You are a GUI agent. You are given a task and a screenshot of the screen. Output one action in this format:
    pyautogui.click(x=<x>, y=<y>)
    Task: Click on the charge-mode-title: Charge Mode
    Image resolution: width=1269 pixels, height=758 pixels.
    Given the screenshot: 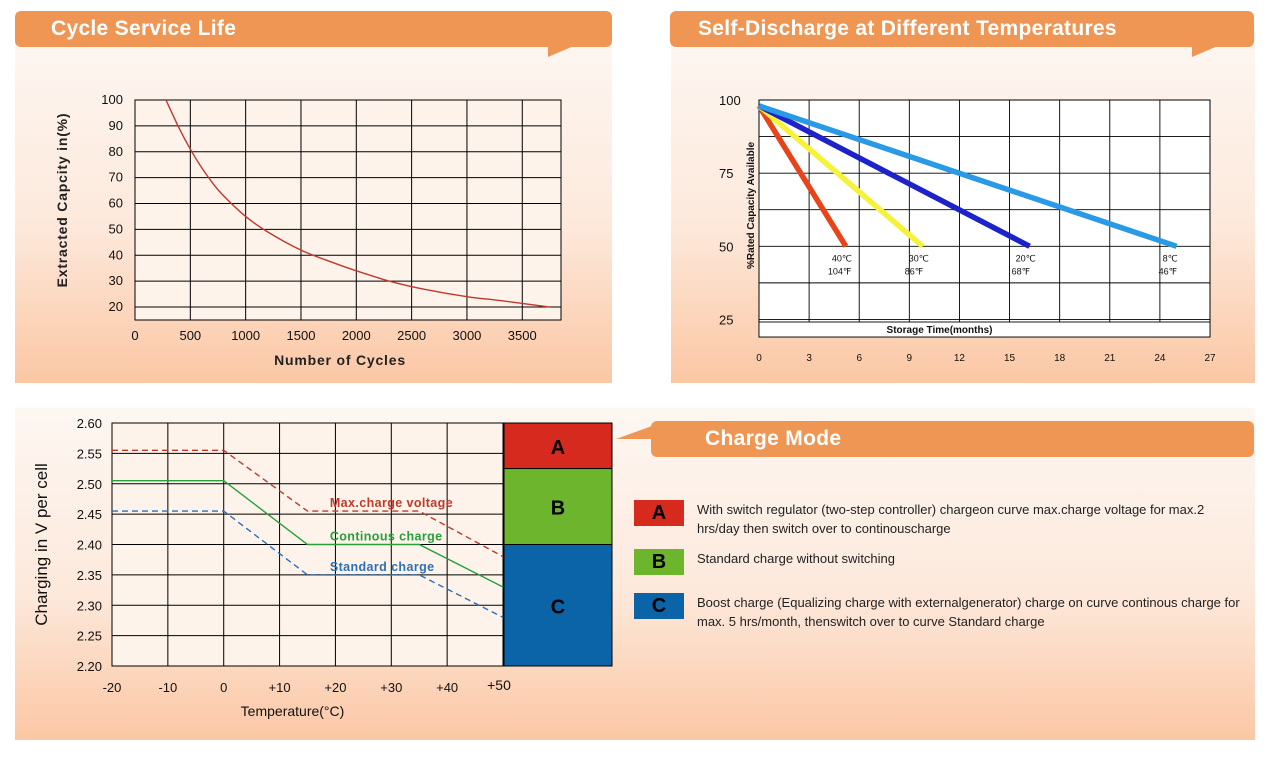 What is the action you would take?
    pyautogui.click(x=952, y=439)
    